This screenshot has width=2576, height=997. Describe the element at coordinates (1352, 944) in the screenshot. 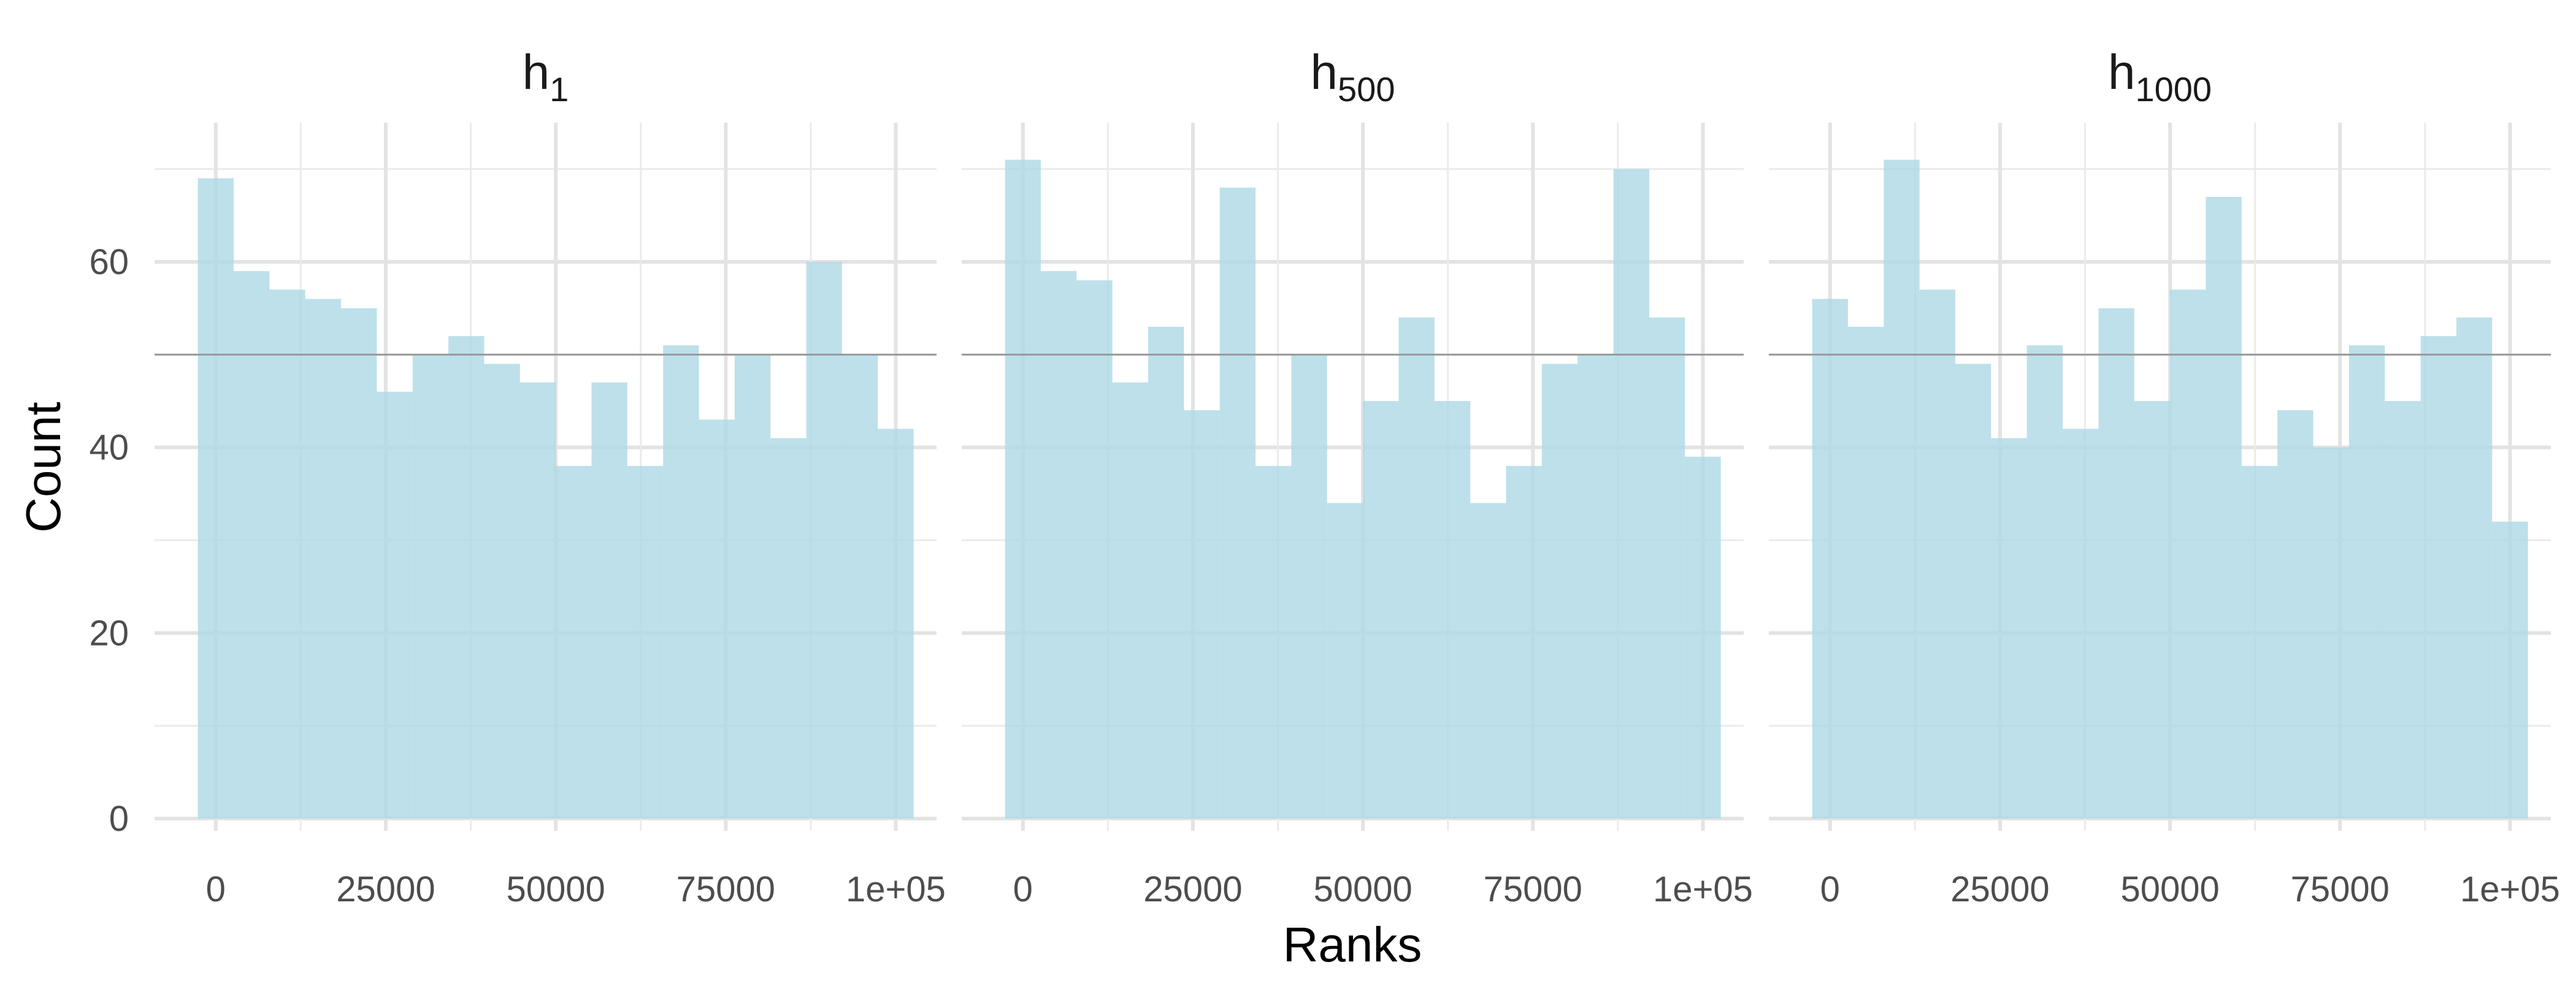

I see `x-axis-title: Ranks` at that location.